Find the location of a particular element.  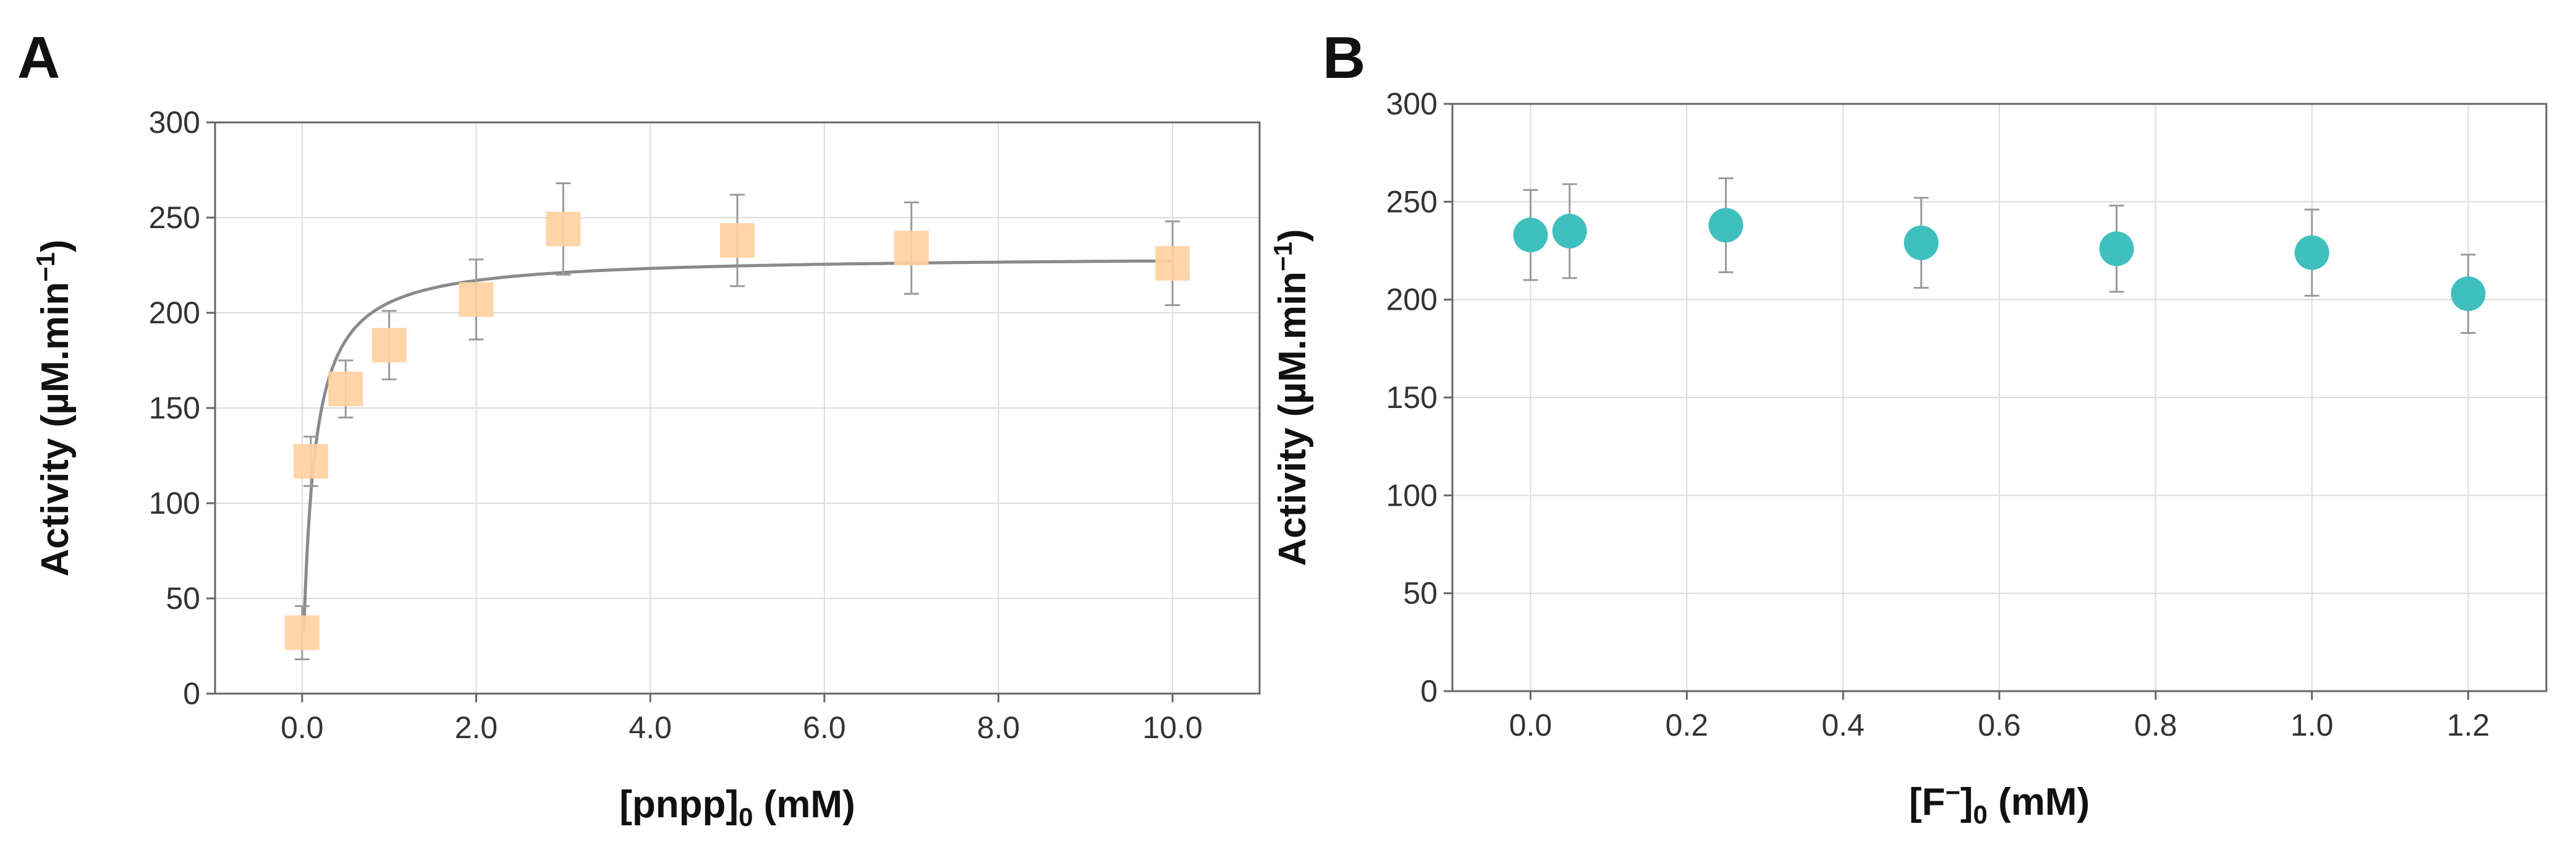

panel-b-marks is located at coordinates (1999, 256).